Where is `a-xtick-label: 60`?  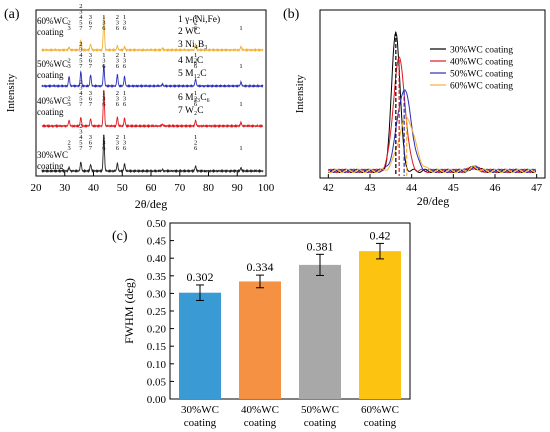
a-xtick-label: 60 is located at coordinates (152, 188).